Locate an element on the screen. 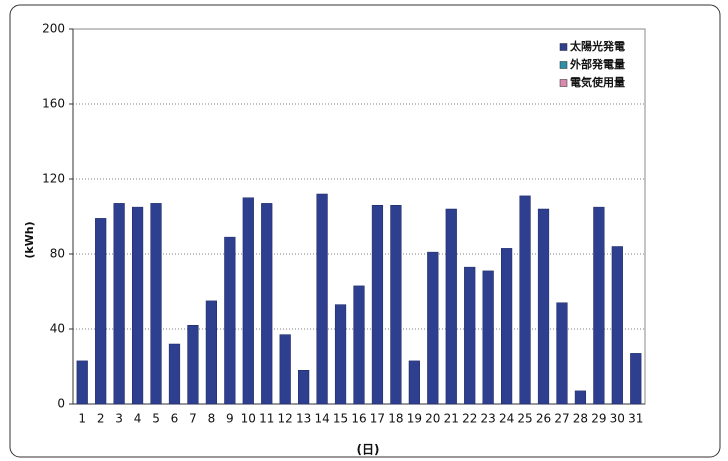 The width and height of the screenshot is (728, 461). x-tick-label: 20 is located at coordinates (432, 419).